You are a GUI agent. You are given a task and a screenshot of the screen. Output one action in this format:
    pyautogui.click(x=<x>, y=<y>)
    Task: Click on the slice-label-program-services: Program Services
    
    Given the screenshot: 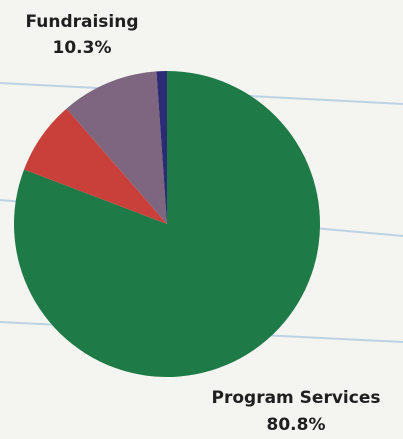 What is the action you would take?
    pyautogui.click(x=296, y=398)
    